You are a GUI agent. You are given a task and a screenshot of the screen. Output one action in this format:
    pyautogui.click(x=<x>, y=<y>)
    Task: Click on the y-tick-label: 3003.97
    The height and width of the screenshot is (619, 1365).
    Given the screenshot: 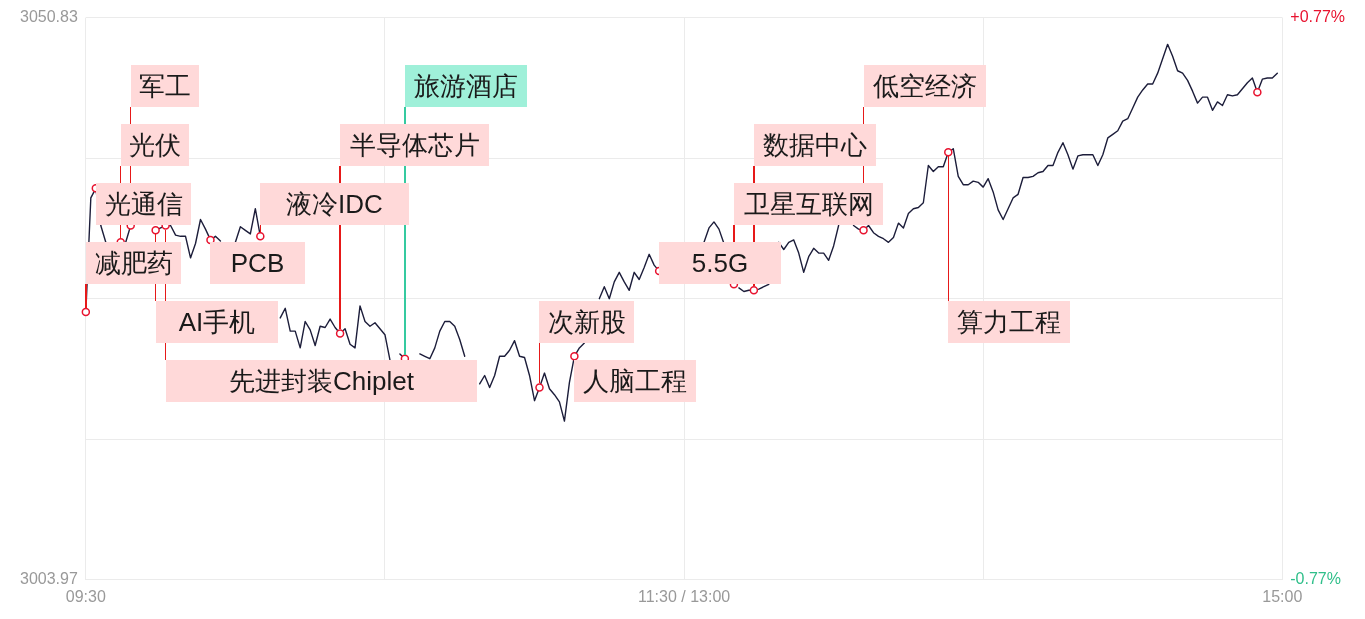 What is the action you would take?
    pyautogui.click(x=48, y=579)
    